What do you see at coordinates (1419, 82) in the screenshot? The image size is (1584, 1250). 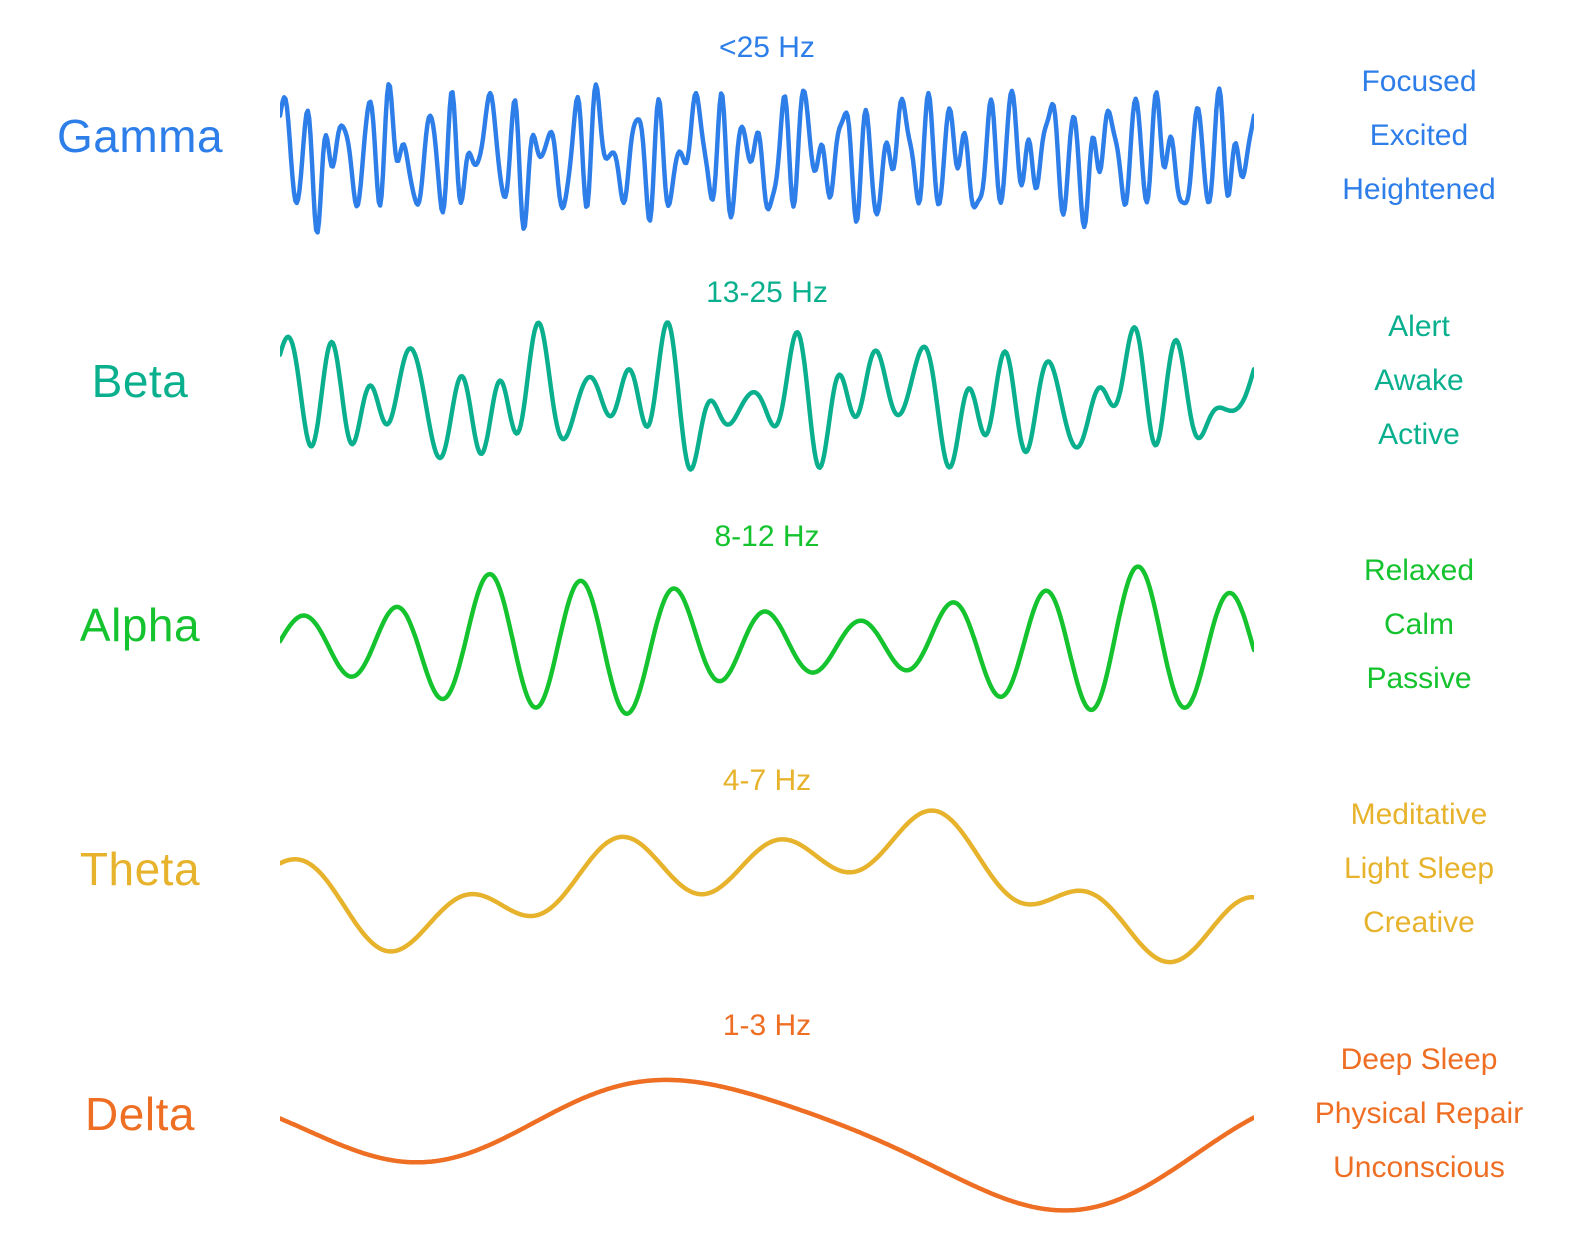 I see `state-line: Focused` at bounding box center [1419, 82].